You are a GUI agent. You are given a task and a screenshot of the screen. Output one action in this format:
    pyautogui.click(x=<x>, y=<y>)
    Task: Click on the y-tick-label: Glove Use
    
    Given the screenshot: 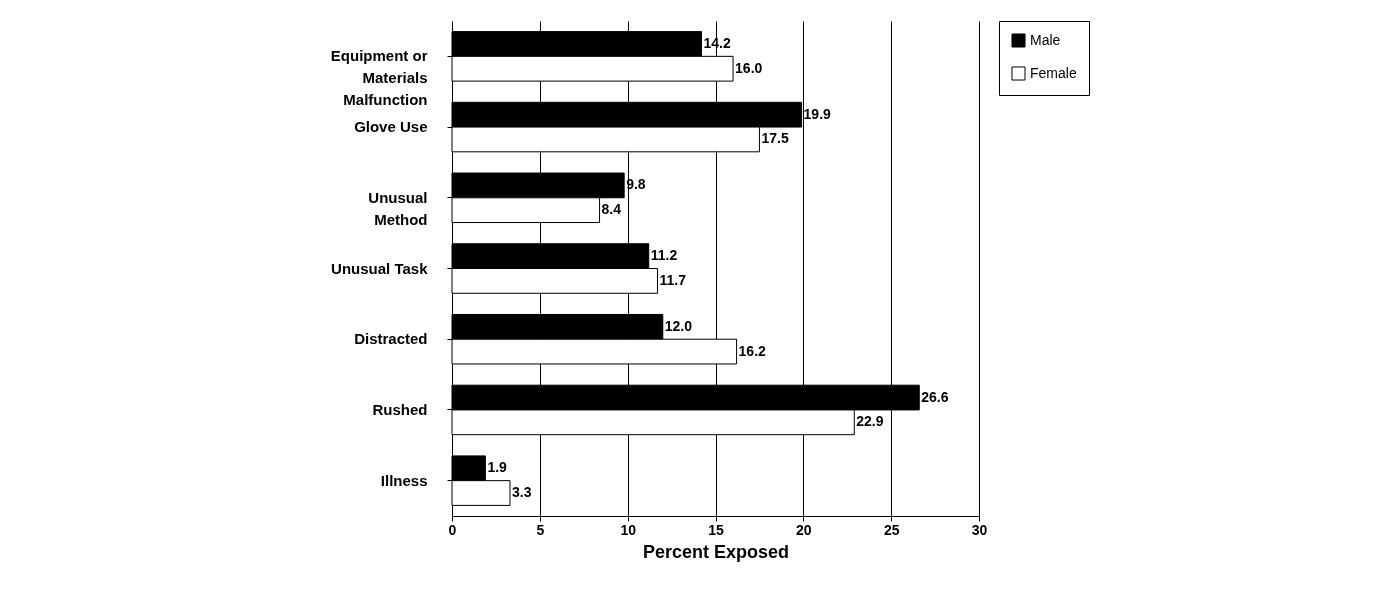 What is the action you would take?
    pyautogui.click(x=391, y=127)
    